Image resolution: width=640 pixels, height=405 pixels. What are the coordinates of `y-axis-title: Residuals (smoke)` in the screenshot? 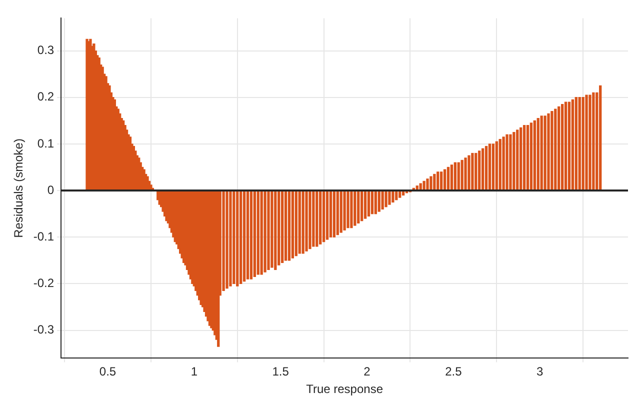 It's located at (19, 188).